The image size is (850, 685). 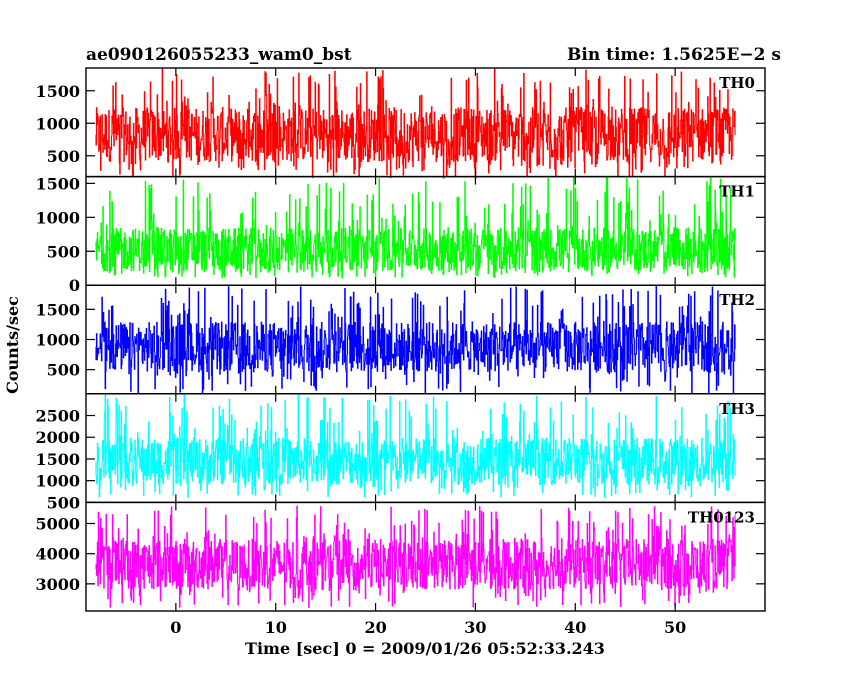 What do you see at coordinates (575, 627) in the screenshot?
I see `x-tick-label: 40` at bounding box center [575, 627].